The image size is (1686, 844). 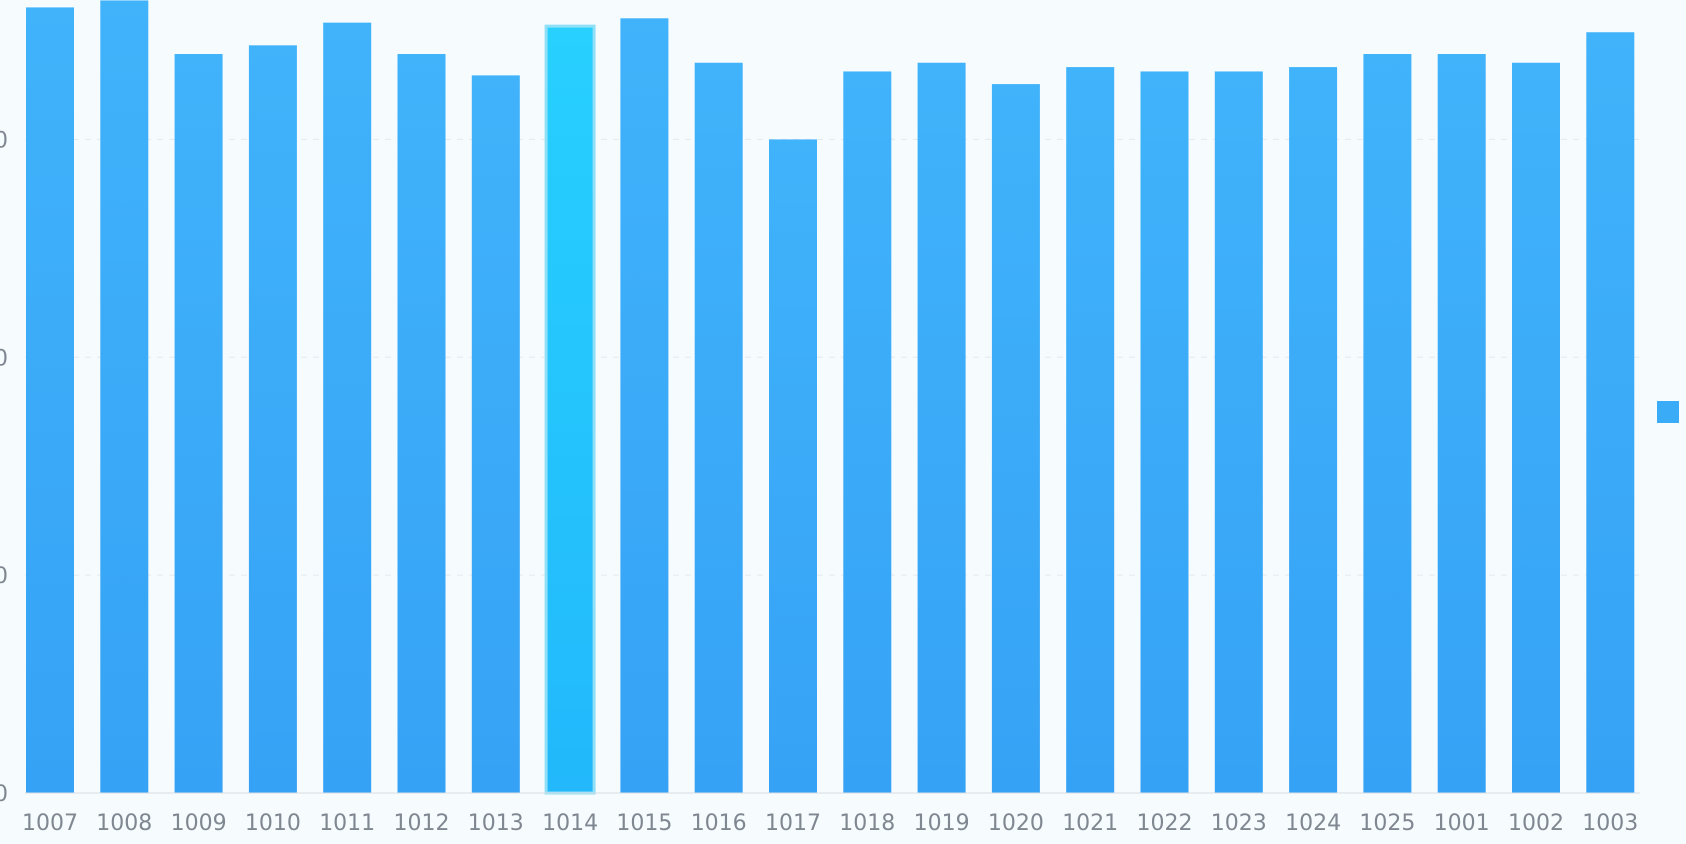 What do you see at coordinates (867, 823) in the screenshot?
I see `x-tick-label: 1018` at bounding box center [867, 823].